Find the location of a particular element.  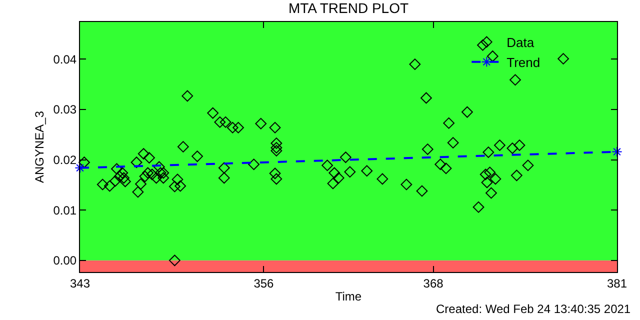

text: Created: Wed Feb 24 13:40:35 2021 is located at coordinates (533, 309).